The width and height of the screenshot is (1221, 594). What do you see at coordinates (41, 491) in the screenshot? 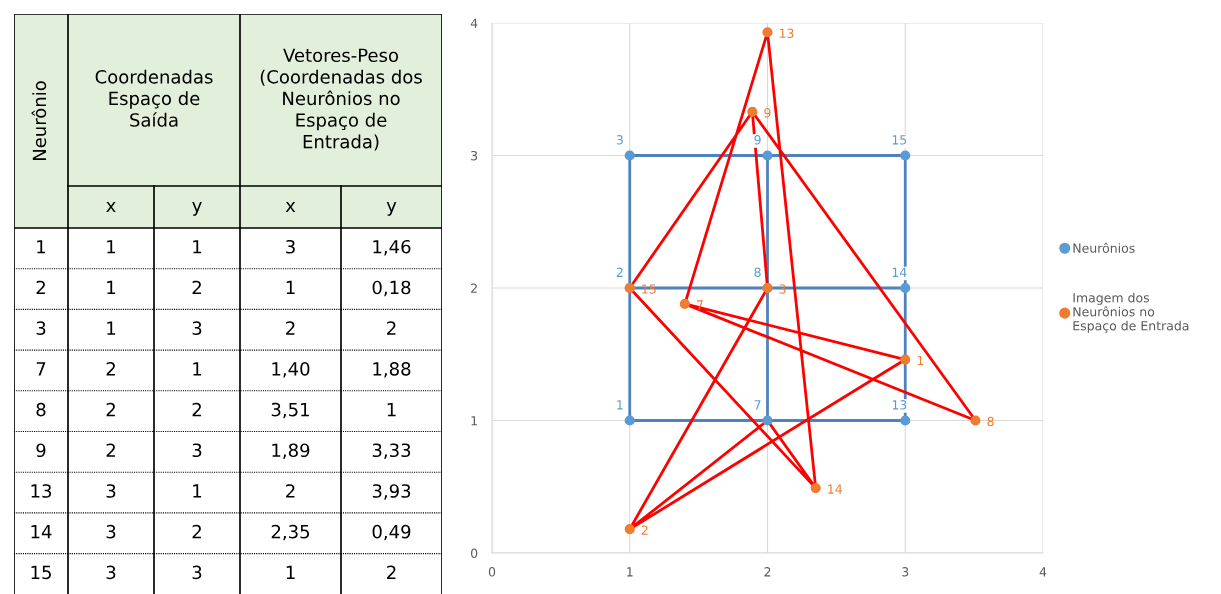
I see `text: 13` at bounding box center [41, 491].